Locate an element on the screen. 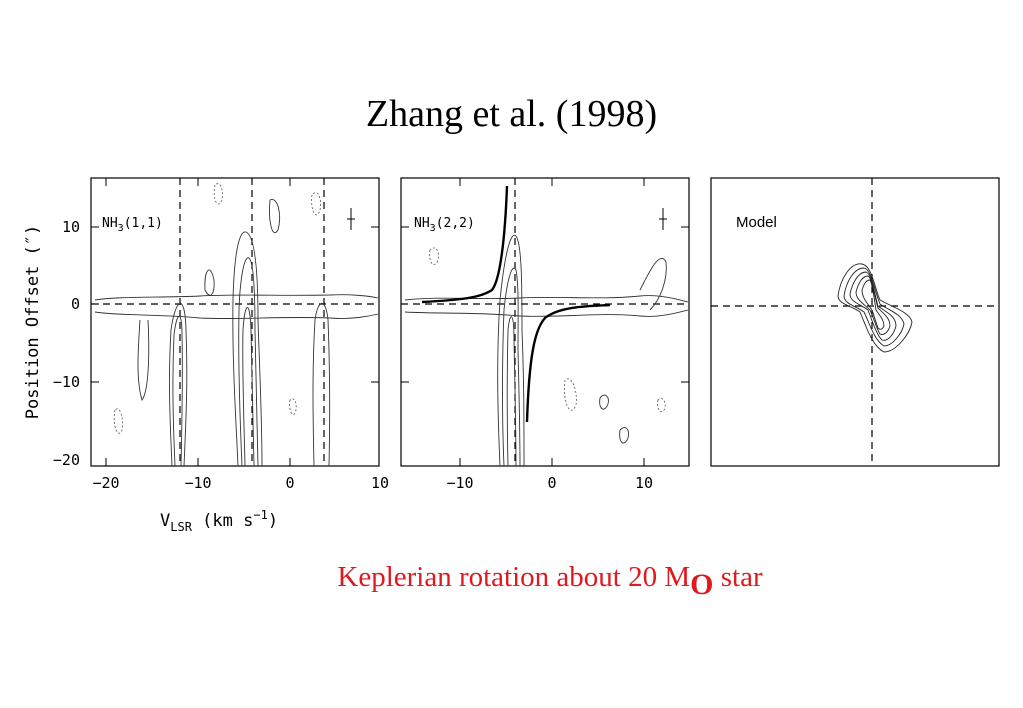  panel3-label: Model is located at coordinates (756, 222).